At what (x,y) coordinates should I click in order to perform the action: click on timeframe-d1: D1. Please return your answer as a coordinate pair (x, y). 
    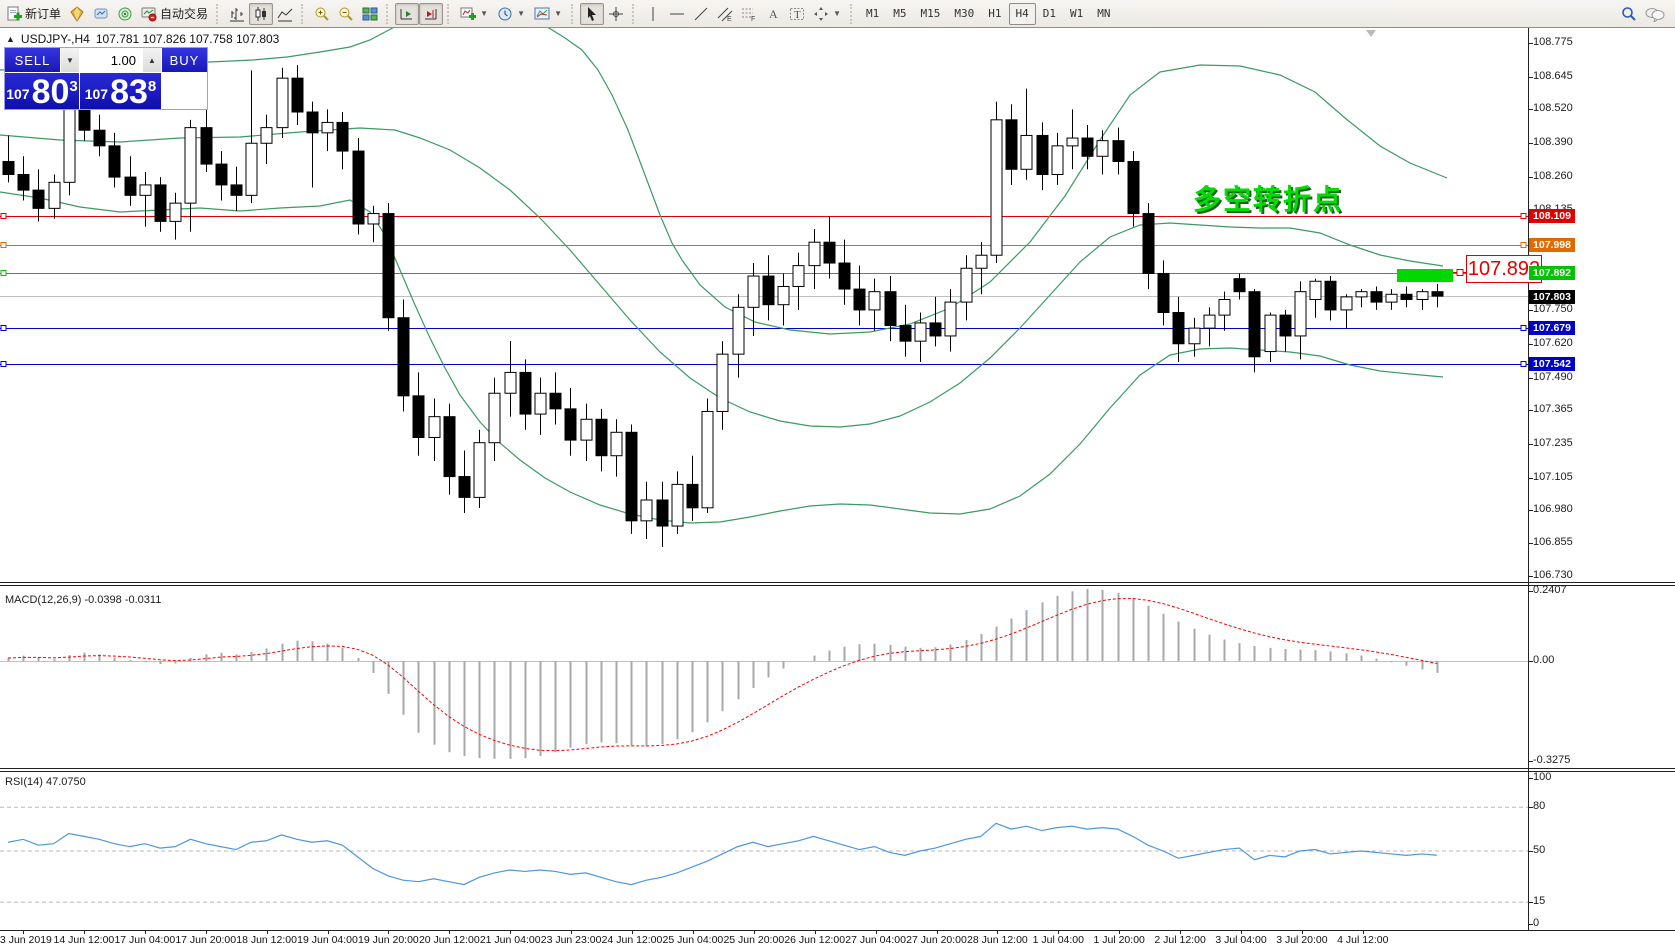
    Looking at the image, I should click on (1049, 13).